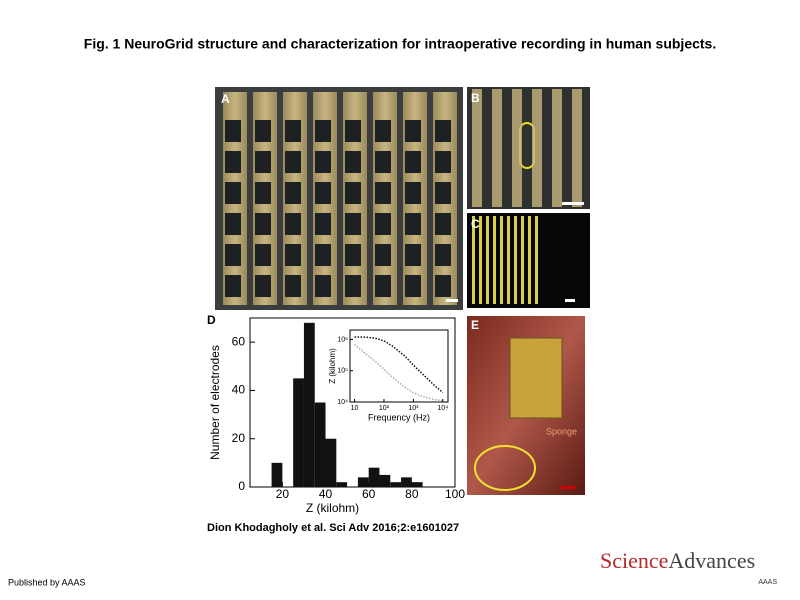 The height and width of the screenshot is (600, 800). I want to click on x-tick-label: 20, so click(283, 494).